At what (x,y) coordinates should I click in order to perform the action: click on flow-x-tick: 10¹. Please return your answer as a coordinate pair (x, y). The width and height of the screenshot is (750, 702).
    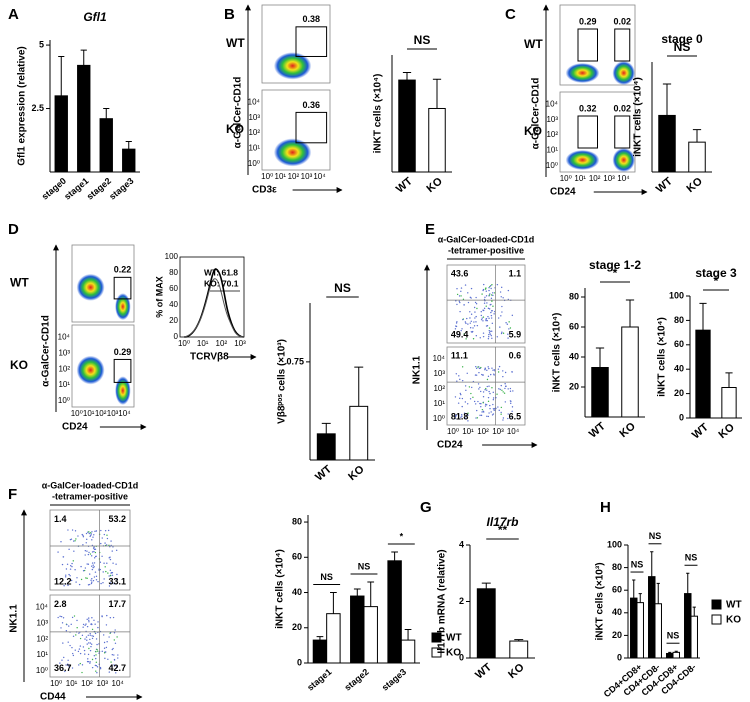
    Looking at the image, I should click on (281, 176).